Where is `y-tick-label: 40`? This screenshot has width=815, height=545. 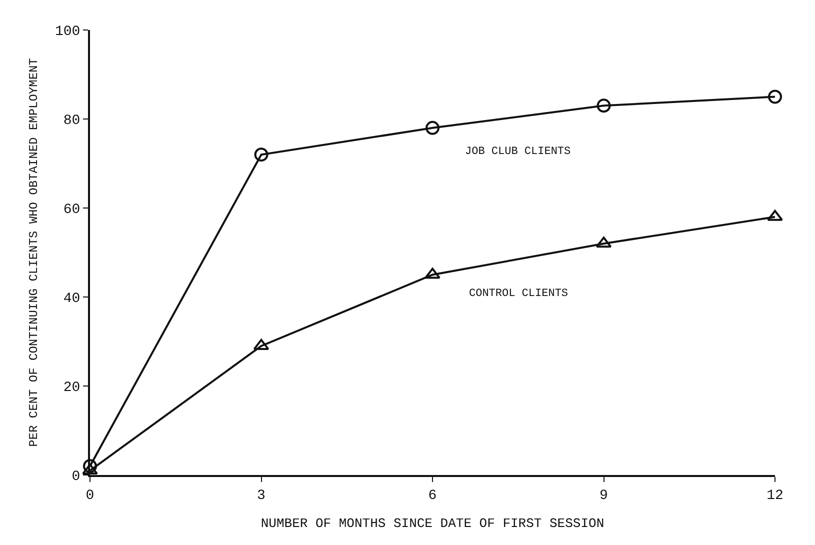 y-tick-label: 40 is located at coordinates (71, 298).